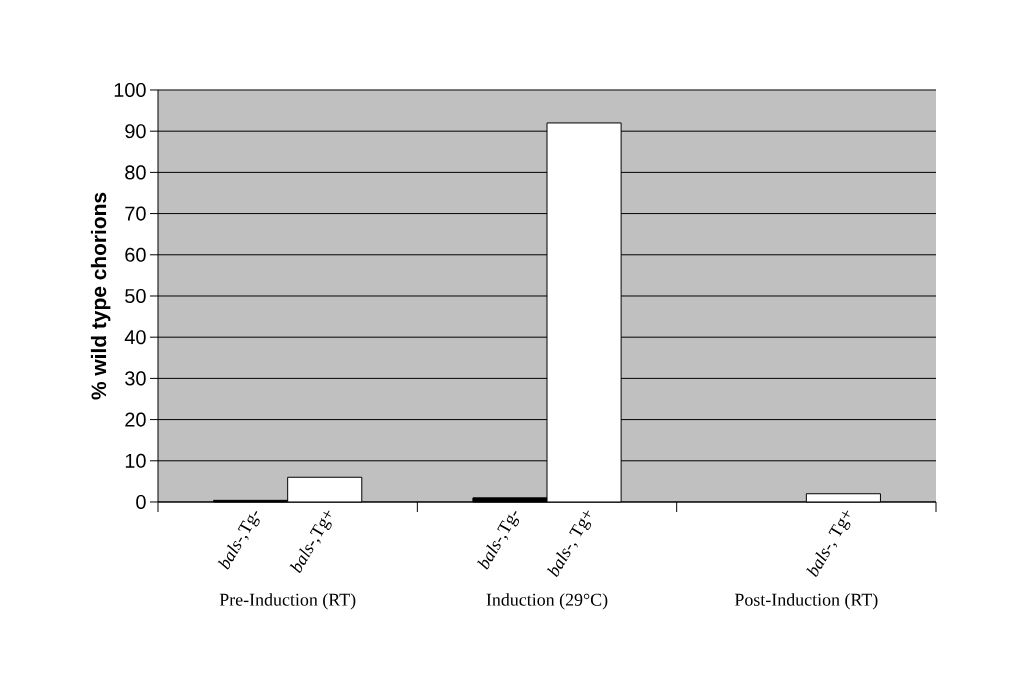 The width and height of the screenshot is (1015, 681). I want to click on text: Induction (29°C), so click(547, 601).